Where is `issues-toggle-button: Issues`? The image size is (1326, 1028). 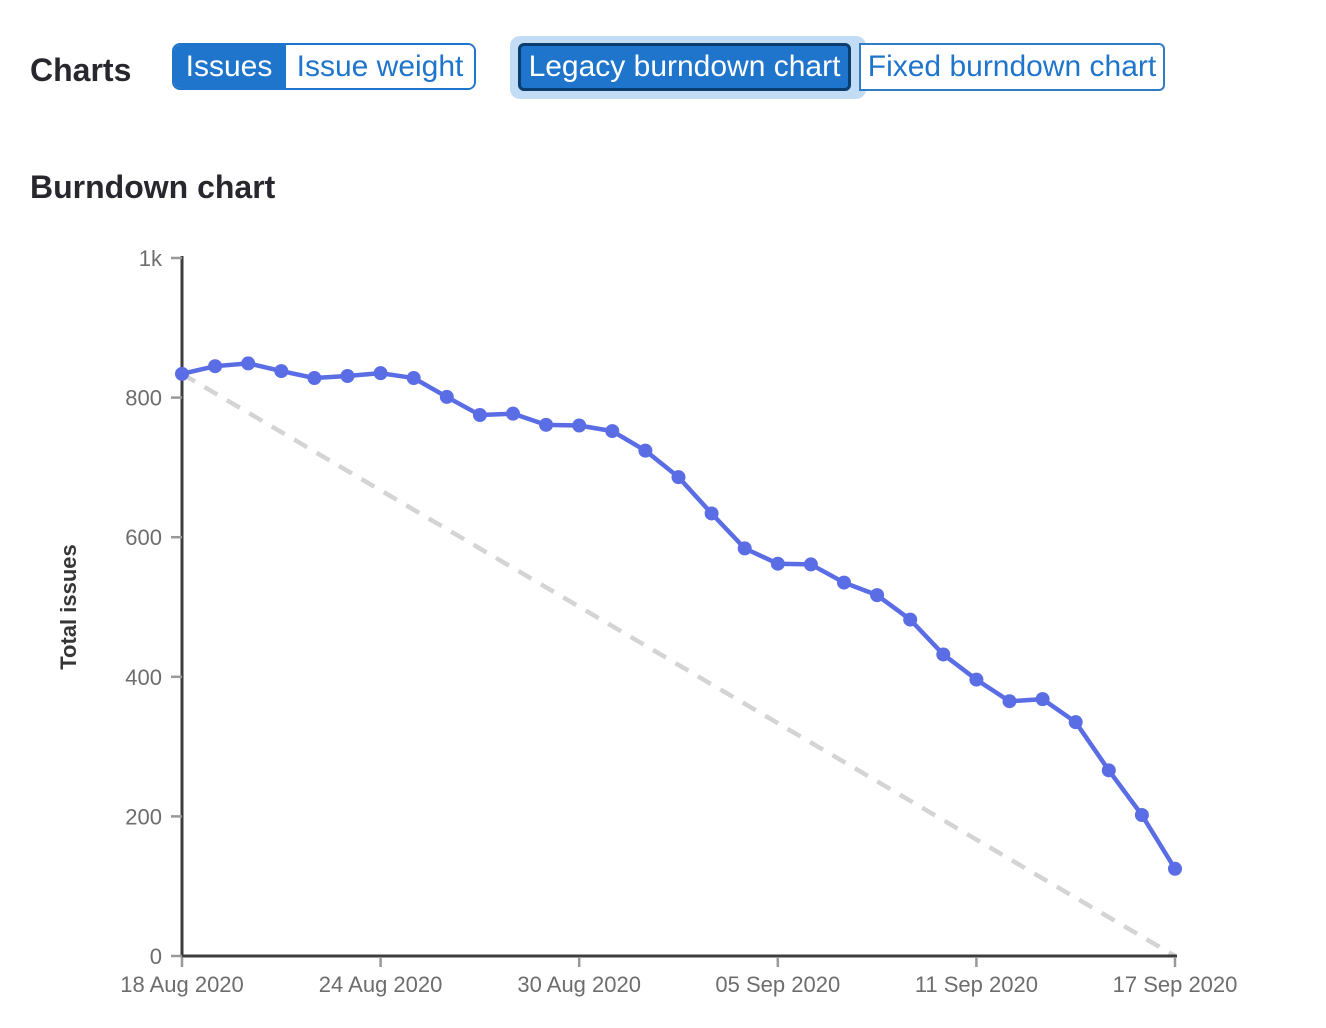
issues-toggle-button: Issues is located at coordinates (229, 66).